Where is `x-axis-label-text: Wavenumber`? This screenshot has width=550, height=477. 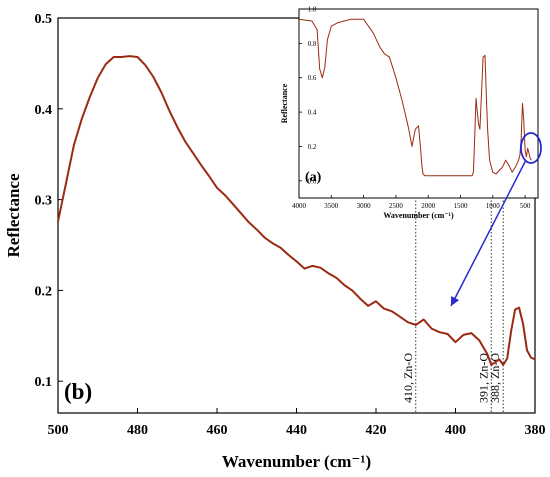 x-axis-label-text: Wavenumber is located at coordinates (271, 461).